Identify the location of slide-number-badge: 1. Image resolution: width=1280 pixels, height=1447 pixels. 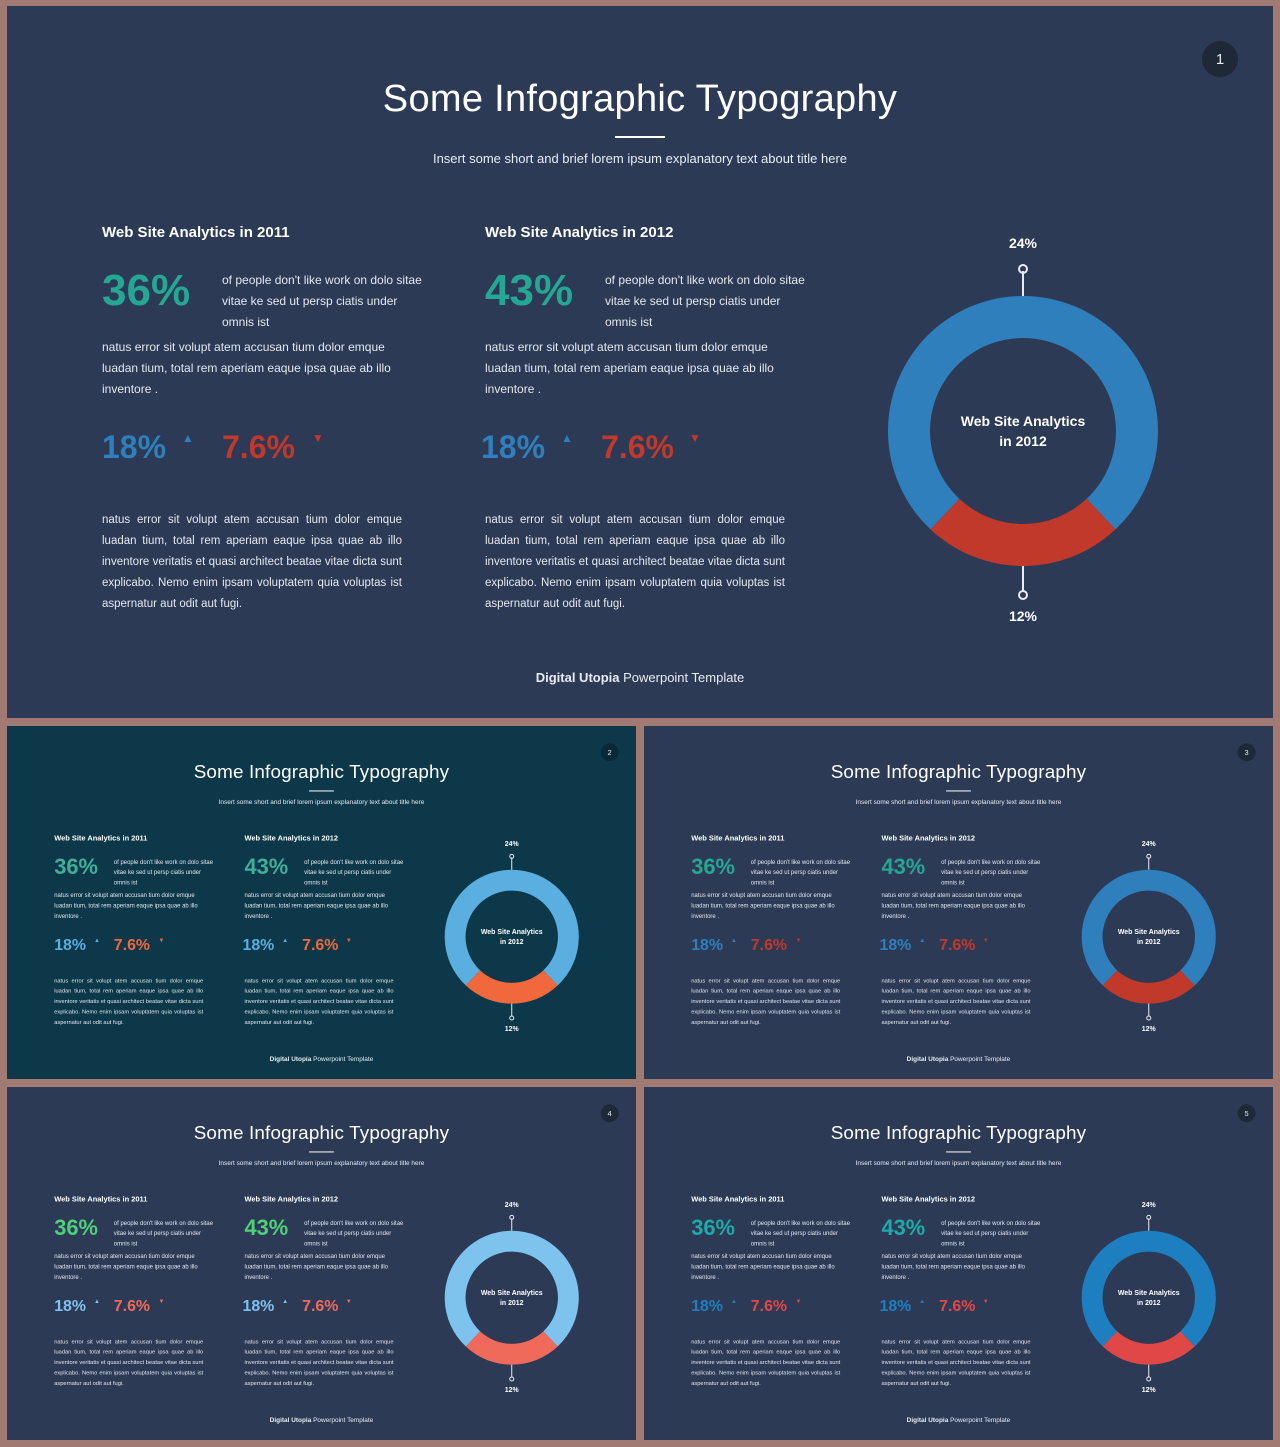
(1220, 59).